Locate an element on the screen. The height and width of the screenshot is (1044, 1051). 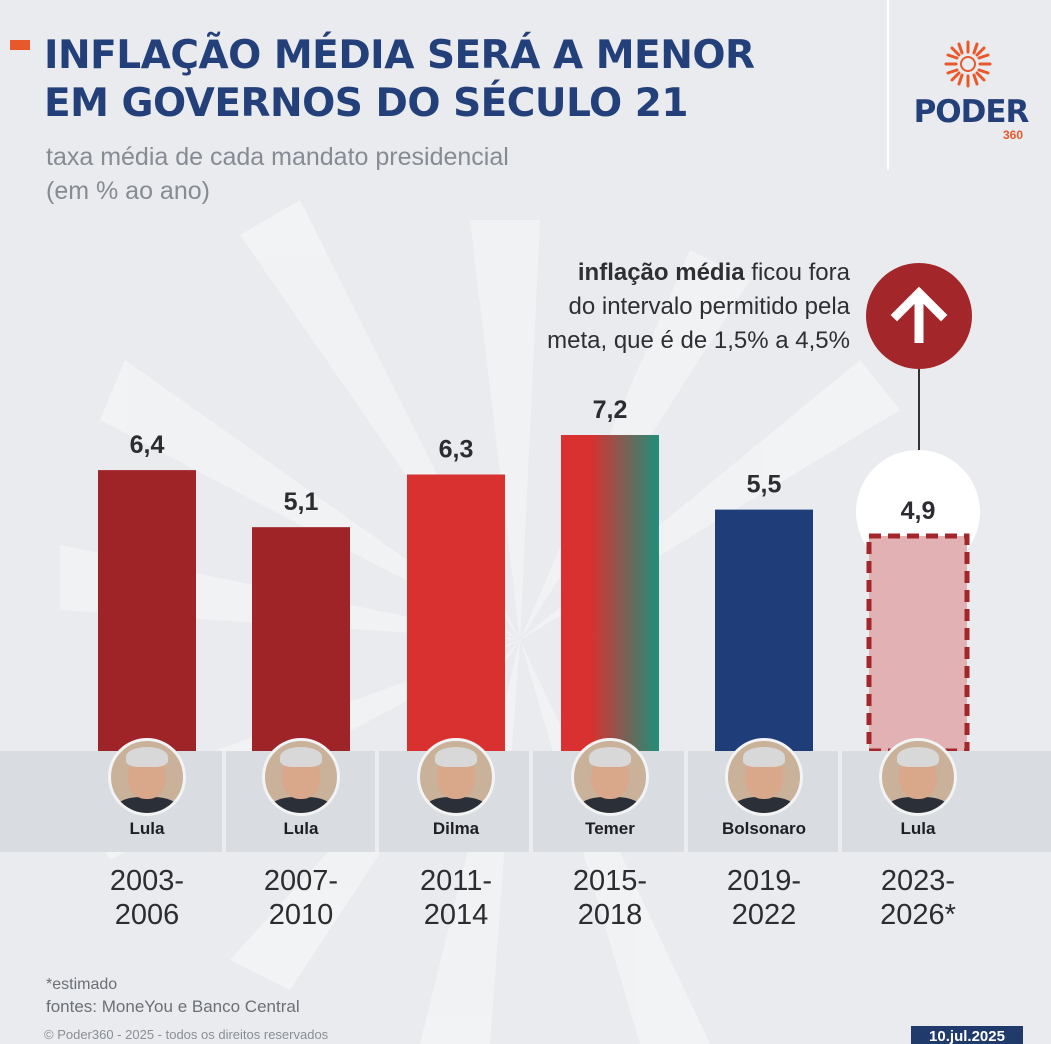
period-label-2019-2022: 2019- 2022 is located at coordinates (764, 898).